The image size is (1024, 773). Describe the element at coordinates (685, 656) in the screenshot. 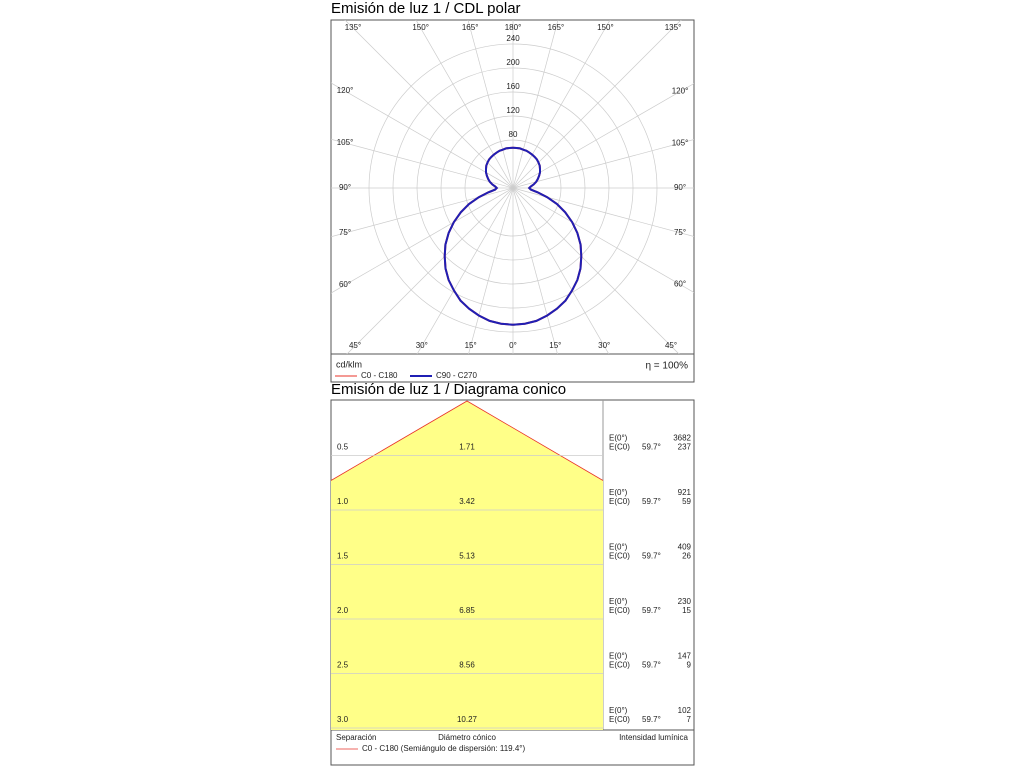

I see `e0-value: 147` at that location.